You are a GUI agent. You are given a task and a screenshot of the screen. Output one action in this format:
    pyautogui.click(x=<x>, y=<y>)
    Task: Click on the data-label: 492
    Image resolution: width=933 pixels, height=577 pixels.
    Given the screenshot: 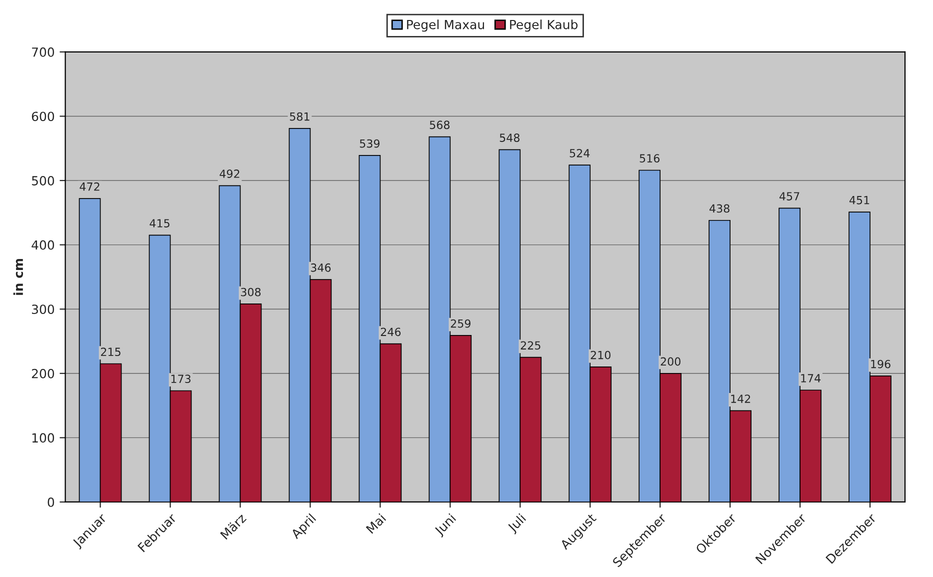 What is the action you would take?
    pyautogui.click(x=230, y=174)
    